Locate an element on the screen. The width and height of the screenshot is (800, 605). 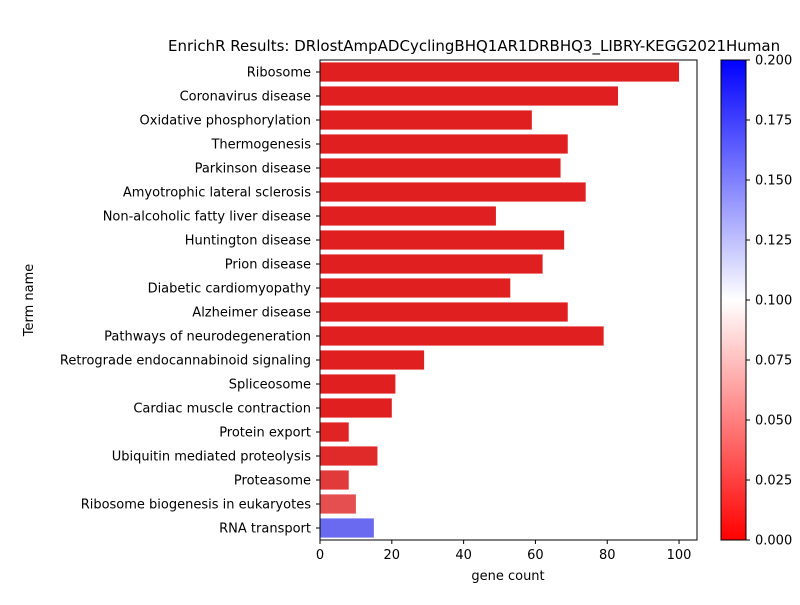
y-tick-label: Thermogenesis is located at coordinates (260, 145).